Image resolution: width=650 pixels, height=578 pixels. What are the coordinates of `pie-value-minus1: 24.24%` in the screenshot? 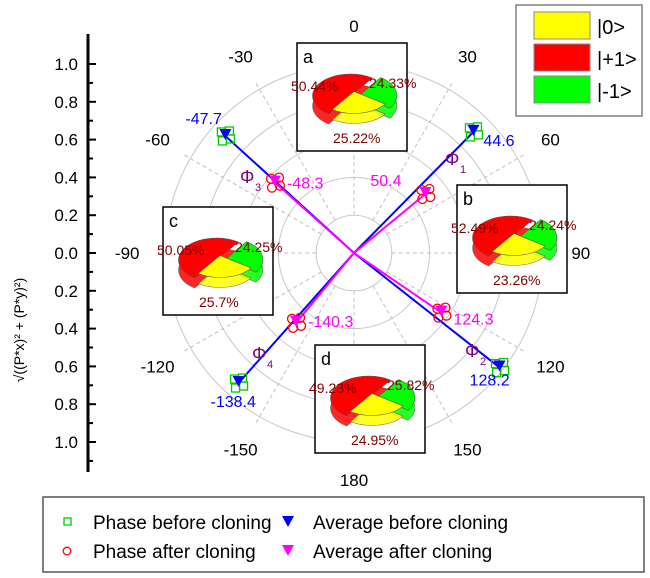 It's located at (552, 225).